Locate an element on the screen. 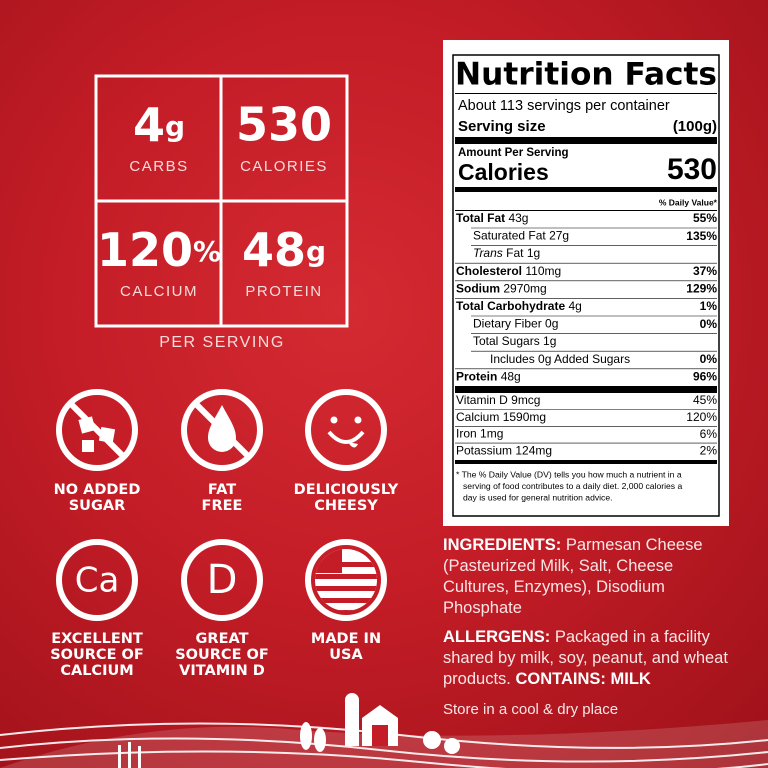  nutrient: Calcium 1590mg is located at coordinates (501, 417).